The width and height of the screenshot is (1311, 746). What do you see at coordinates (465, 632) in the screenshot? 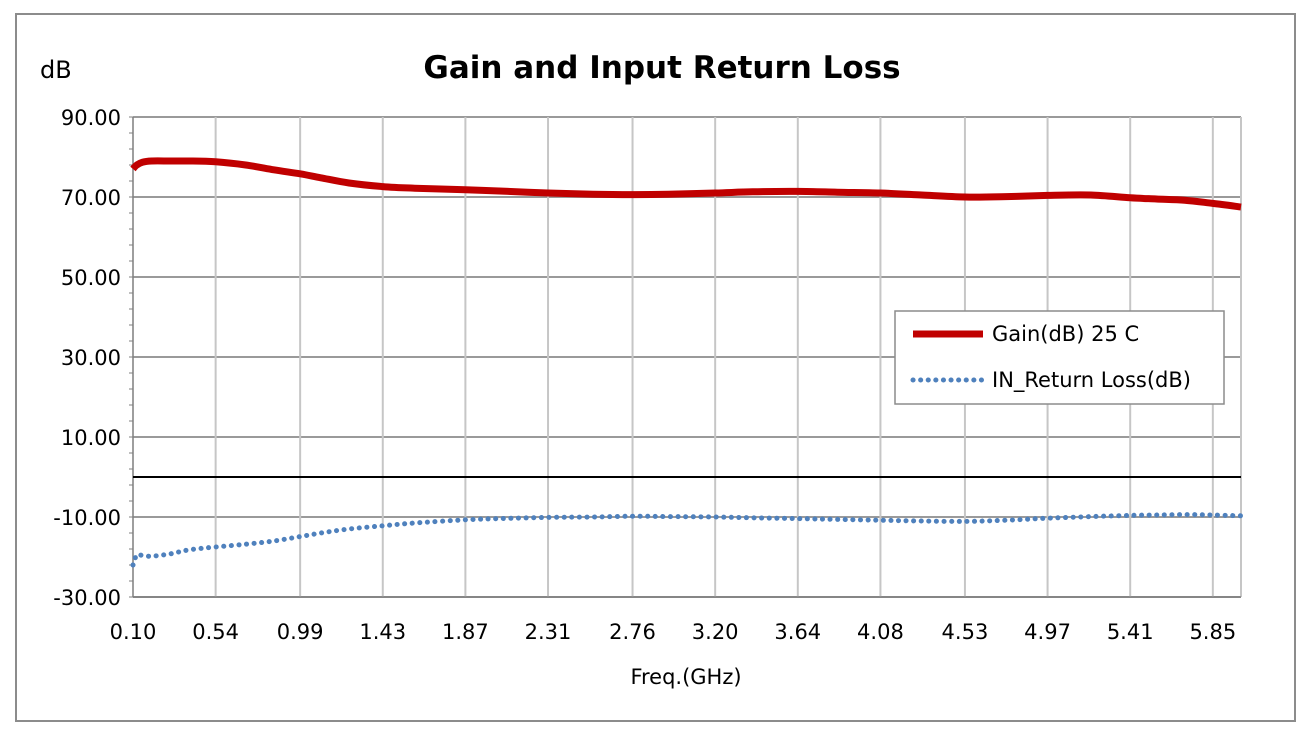
I see `x-tick-label: 1.87` at bounding box center [465, 632].